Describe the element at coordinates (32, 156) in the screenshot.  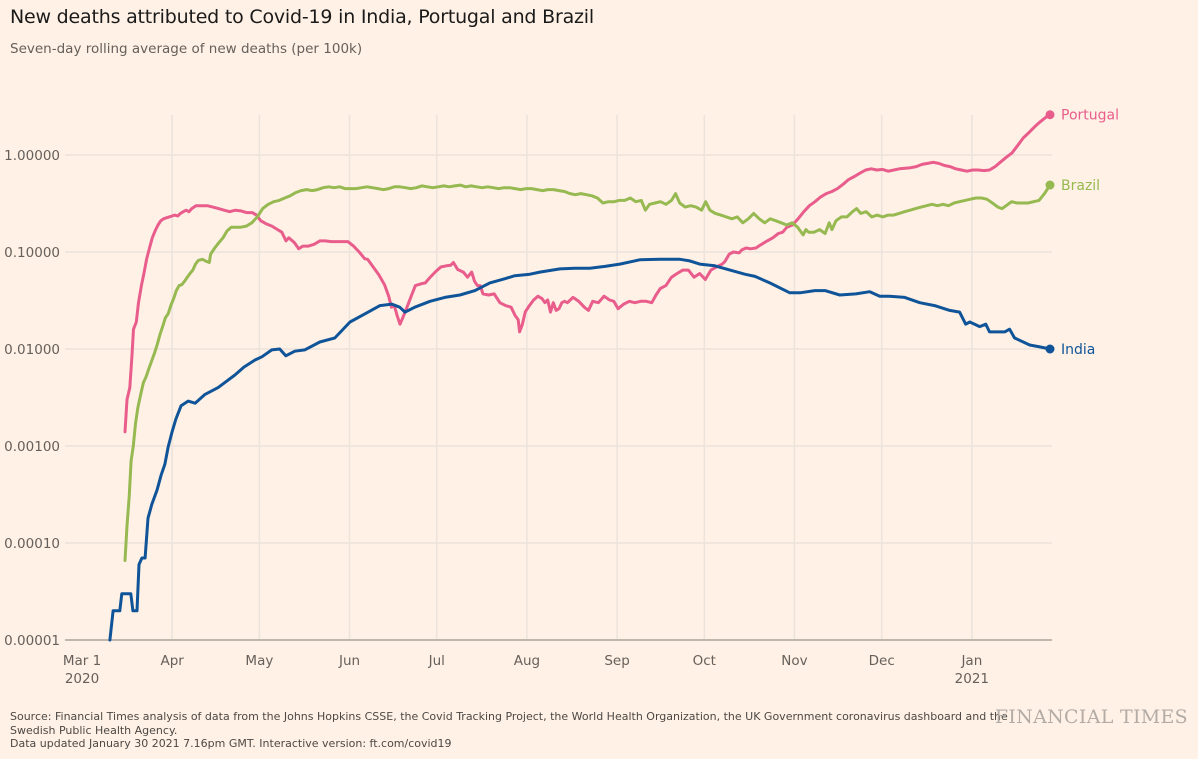
I see `y-tick-label: 1.00000` at that location.